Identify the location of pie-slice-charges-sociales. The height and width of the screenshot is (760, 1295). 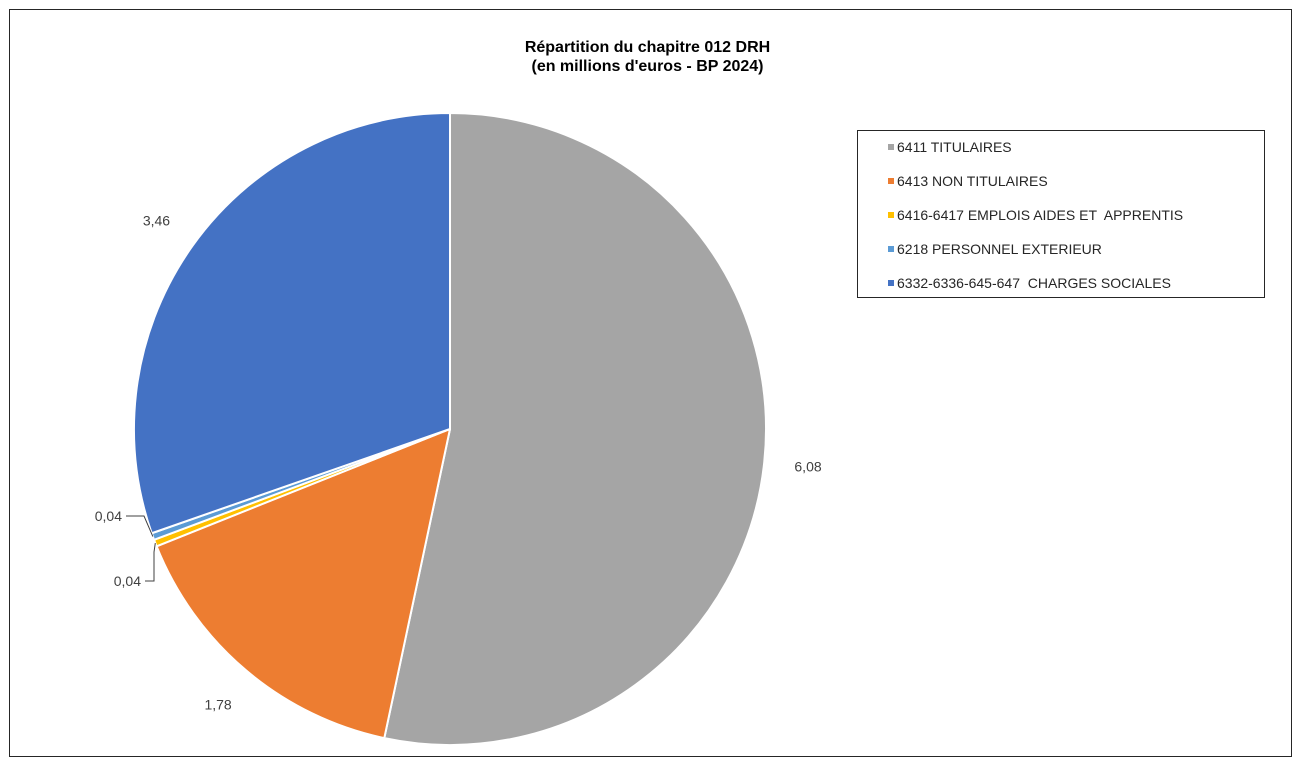
(292, 323).